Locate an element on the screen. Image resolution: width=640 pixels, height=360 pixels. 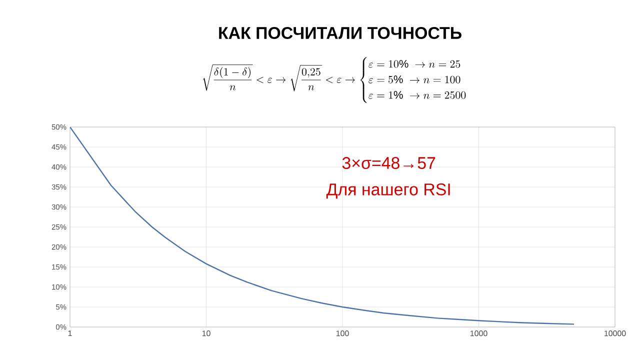
text: $\sqrt{\frac{\delta(1-\delta)}{n}}<\varepsilon\rightarrow\sqrt{\frac{0{,}25}{n}}<\varepsilon\rightarrow\begin{cases}\varepsilon=10\%\ \rightarrow n=25\\ \varepsilon=5\%\ \rightarrow n=100\\ \varepsilon=1\%\ \rightarrow n=2500\end{cases}$ is located at coordinates (334, 80).